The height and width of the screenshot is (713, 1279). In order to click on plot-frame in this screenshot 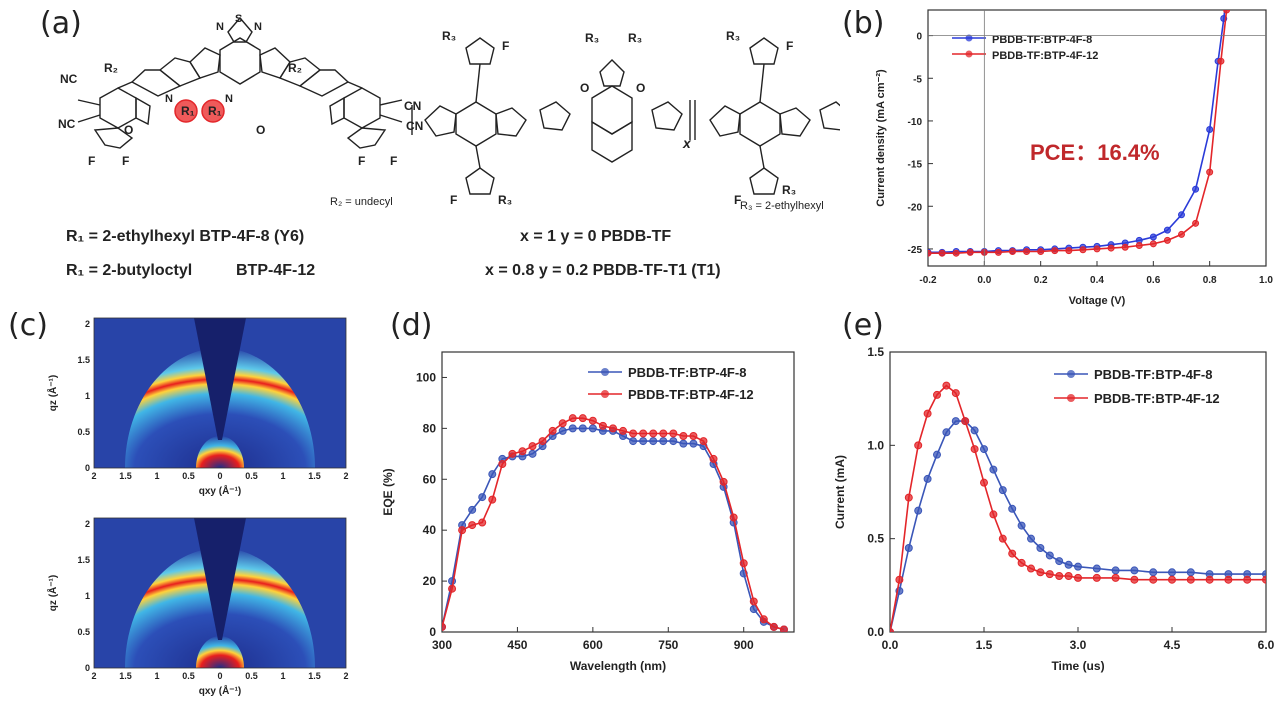, I will do `click(220, 593)`.